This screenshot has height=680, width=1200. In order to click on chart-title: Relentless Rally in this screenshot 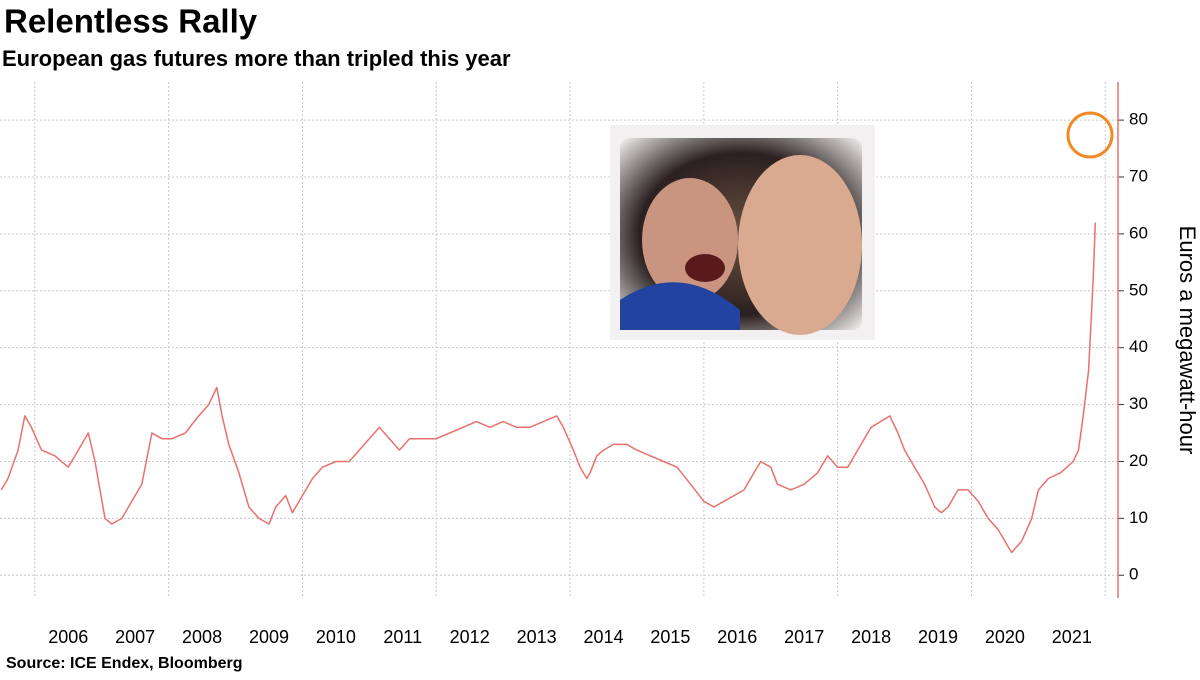, I will do `click(131, 21)`.